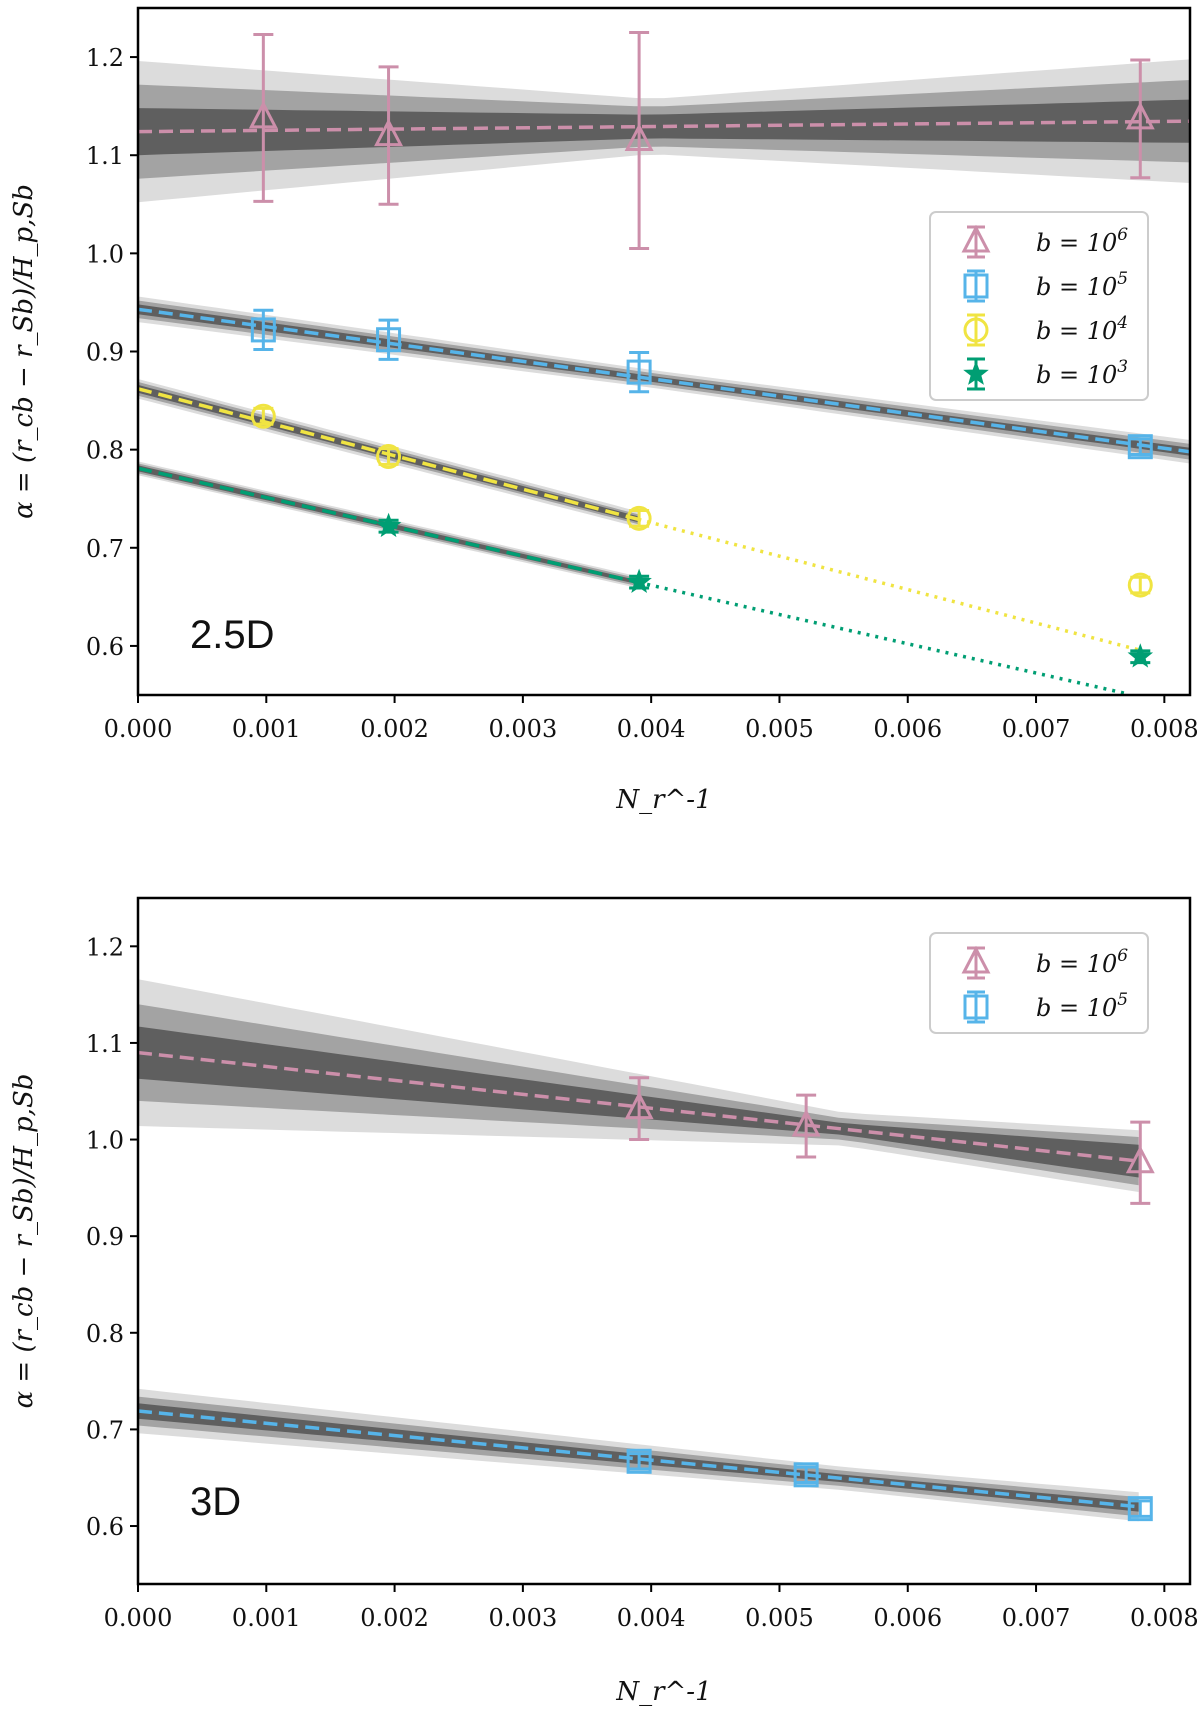 The image size is (1200, 1719). Describe the element at coordinates (1122, 323) in the screenshot. I see `legend-exponent-b1e4: 4` at that location.